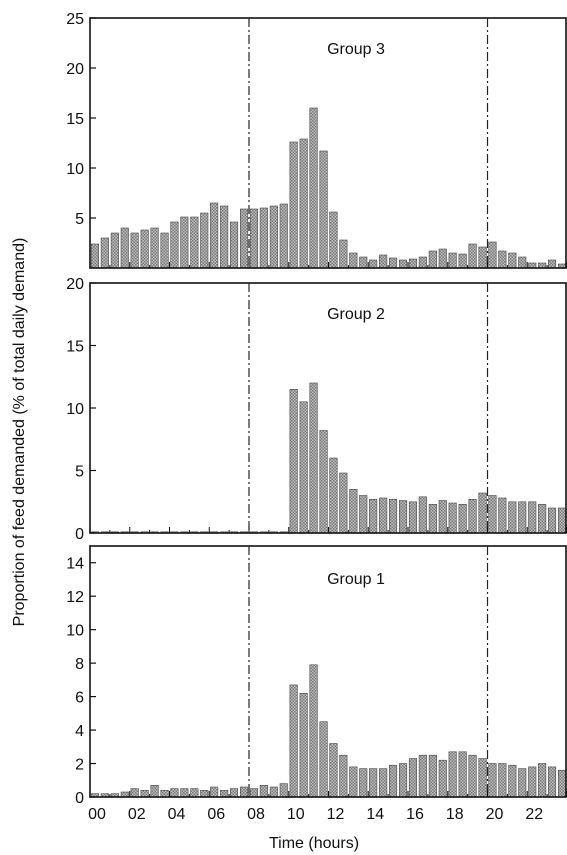  I want to click on y-tick-label: 15, so click(75, 119).